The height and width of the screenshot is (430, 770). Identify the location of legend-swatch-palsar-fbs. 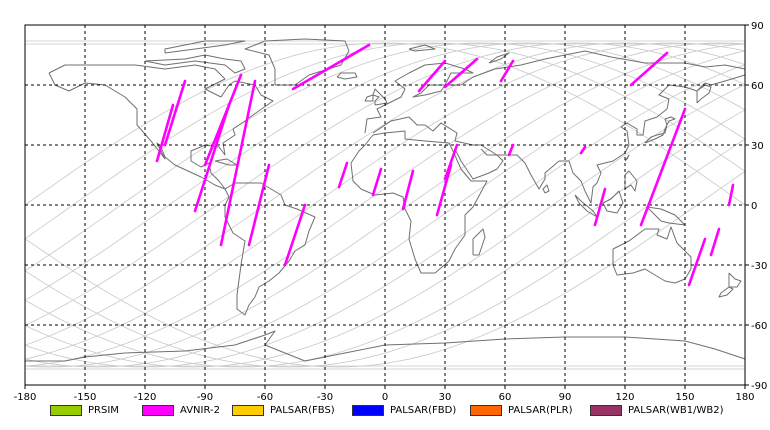
(248, 410).